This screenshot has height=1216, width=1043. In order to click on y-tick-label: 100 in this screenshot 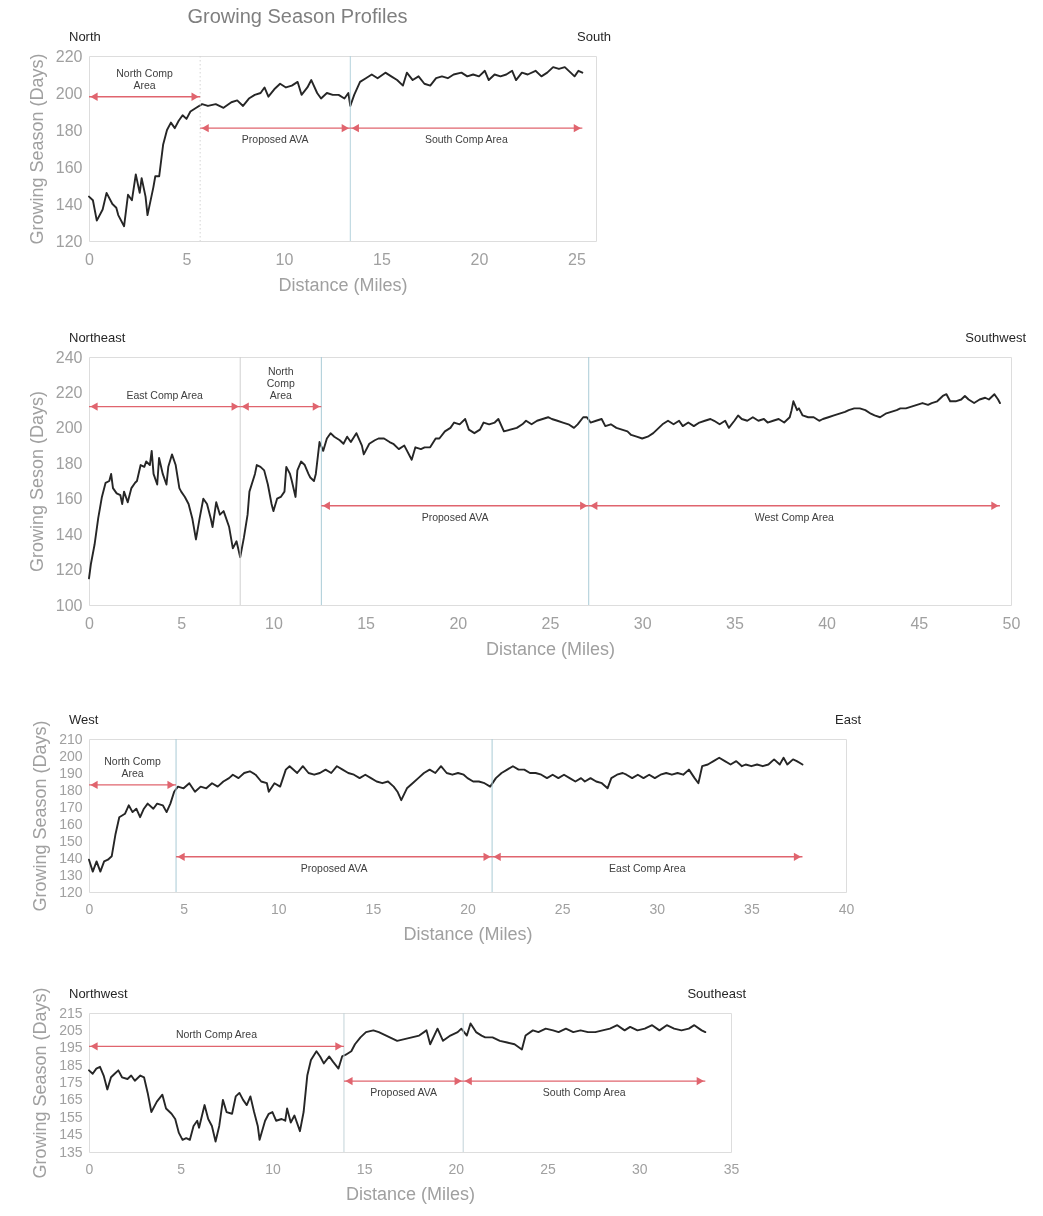, I will do `click(69, 605)`.